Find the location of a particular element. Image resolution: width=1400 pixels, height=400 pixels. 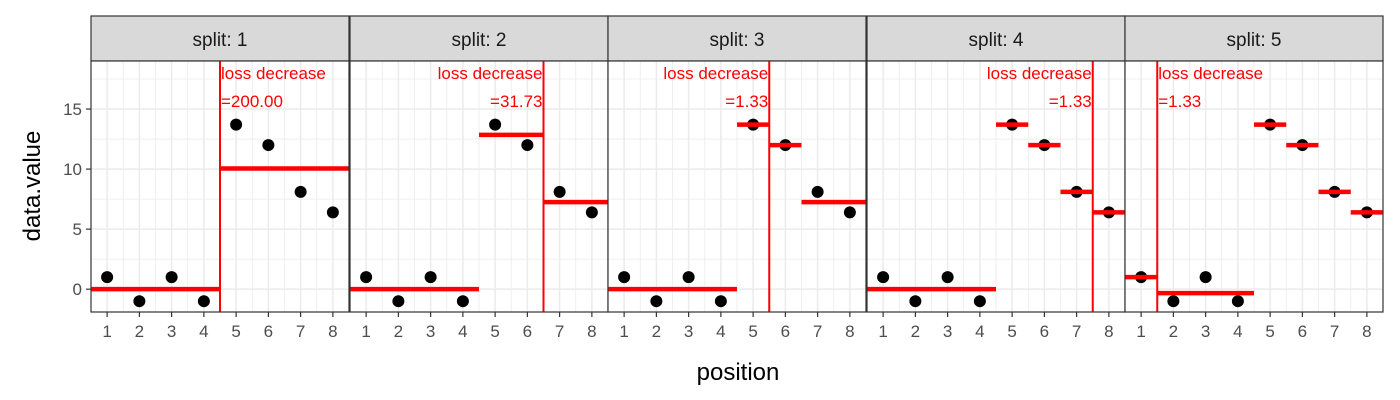

y-tick-label: 0 is located at coordinates (77, 289).